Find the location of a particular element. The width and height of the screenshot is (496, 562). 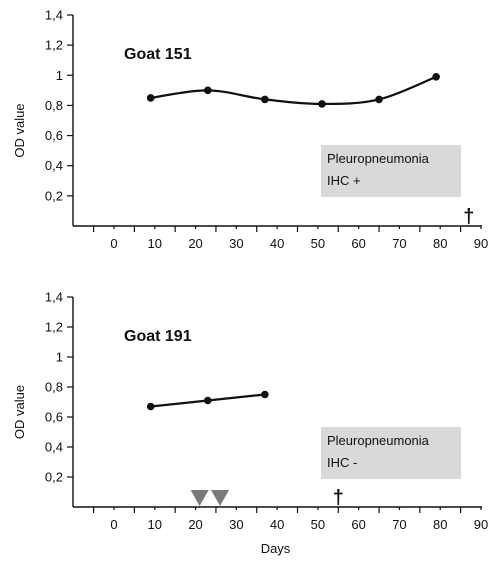

series-line is located at coordinates (293, 90).